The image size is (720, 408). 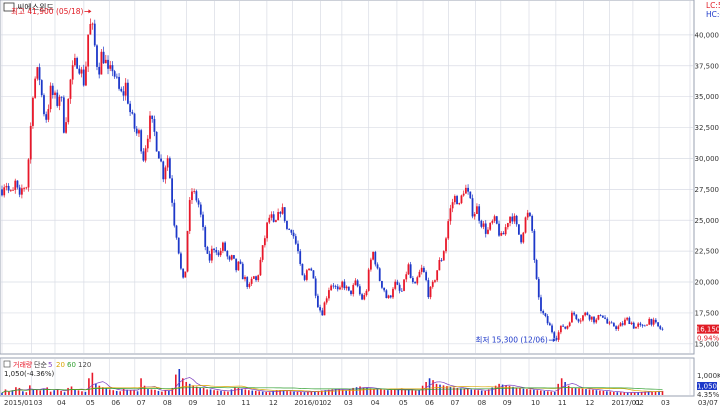 I want to click on x-tick-label: 07, so click(x=141, y=403).